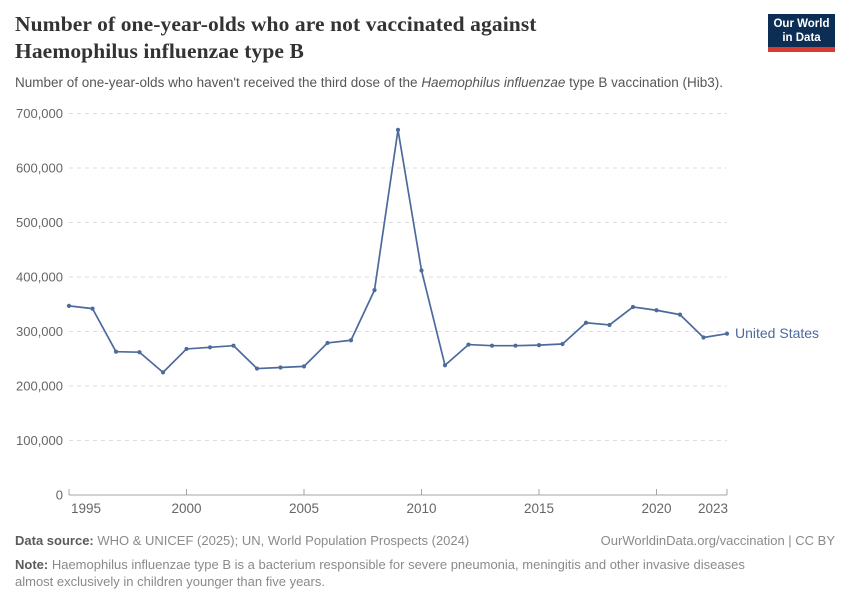 The width and height of the screenshot is (850, 600). What do you see at coordinates (54, 540) in the screenshot?
I see `data-source-label: Data source:` at bounding box center [54, 540].